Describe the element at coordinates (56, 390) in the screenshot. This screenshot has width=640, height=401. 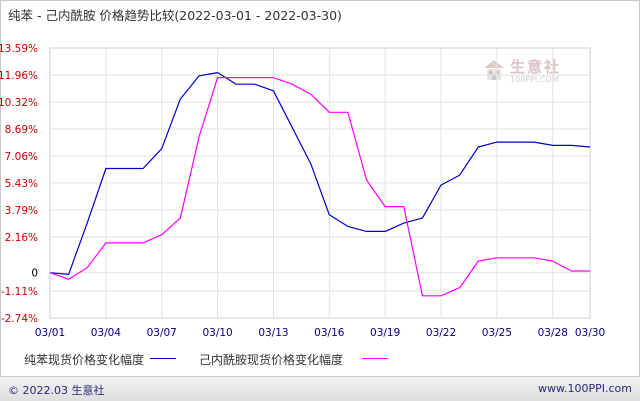
I see `footer-copyright: © 2022.03 生意社` at that location.